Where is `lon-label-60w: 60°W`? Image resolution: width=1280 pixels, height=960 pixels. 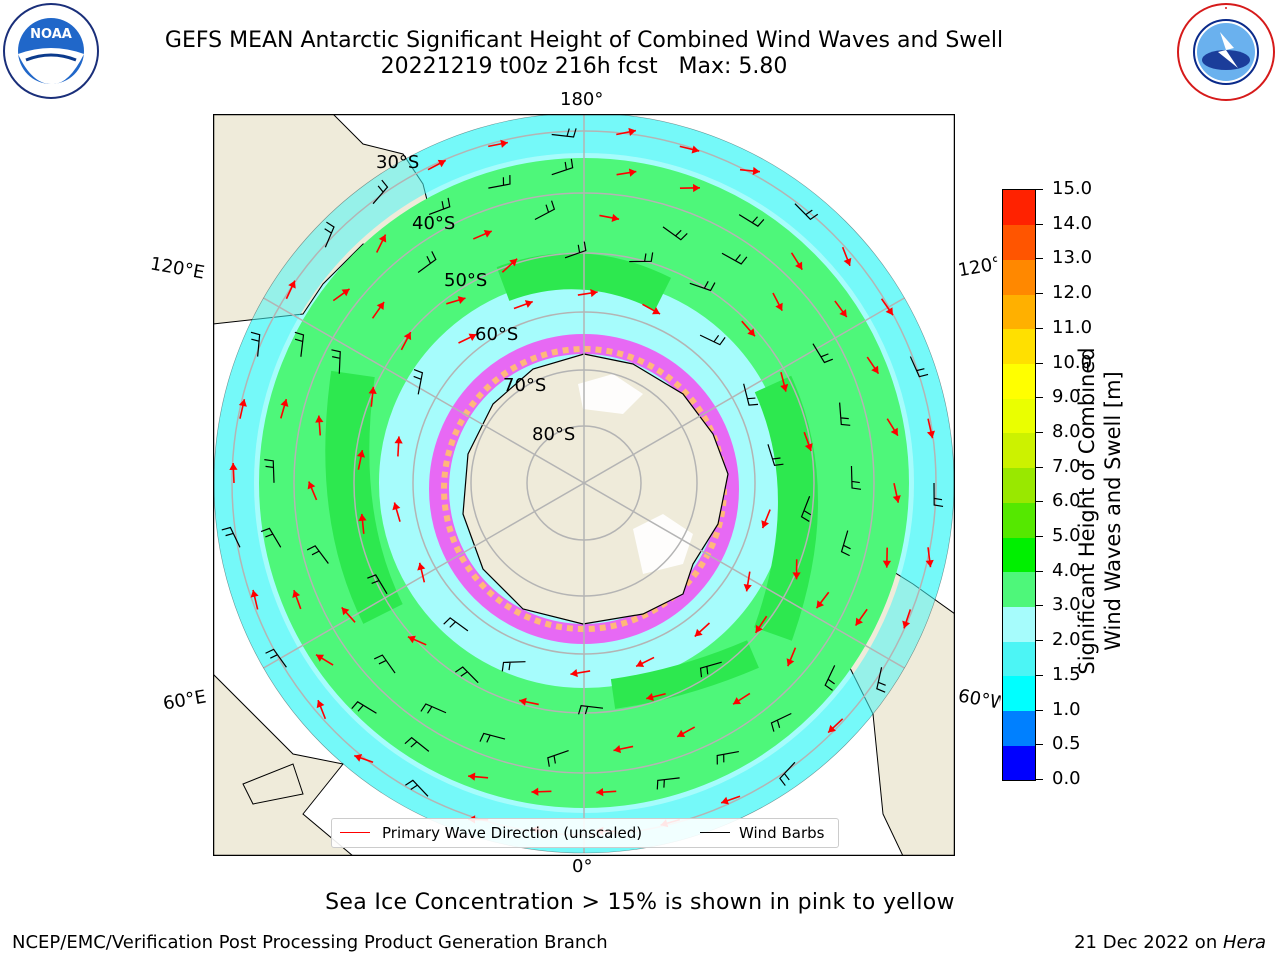 lon-label-60w: 60°W is located at coordinates (979, 699).